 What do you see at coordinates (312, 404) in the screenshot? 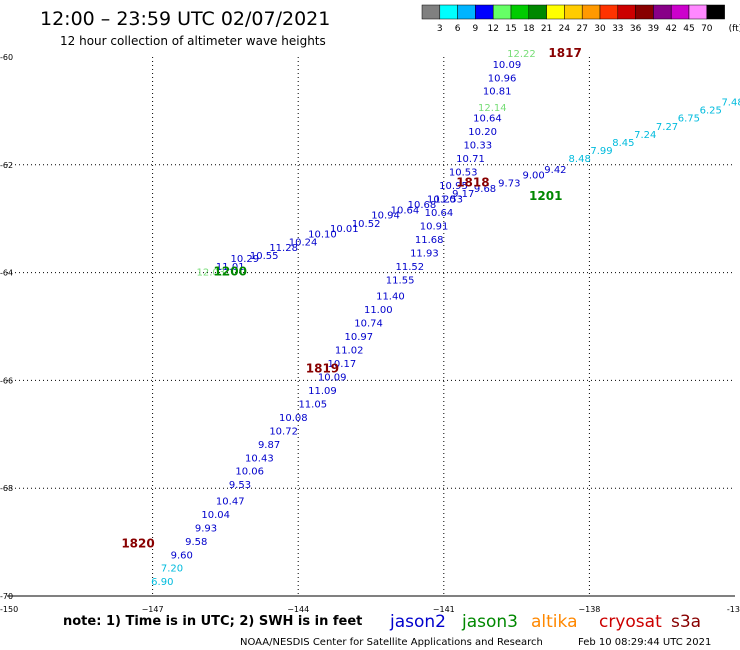
I see `wave-height-label: 11.05` at bounding box center [312, 404].